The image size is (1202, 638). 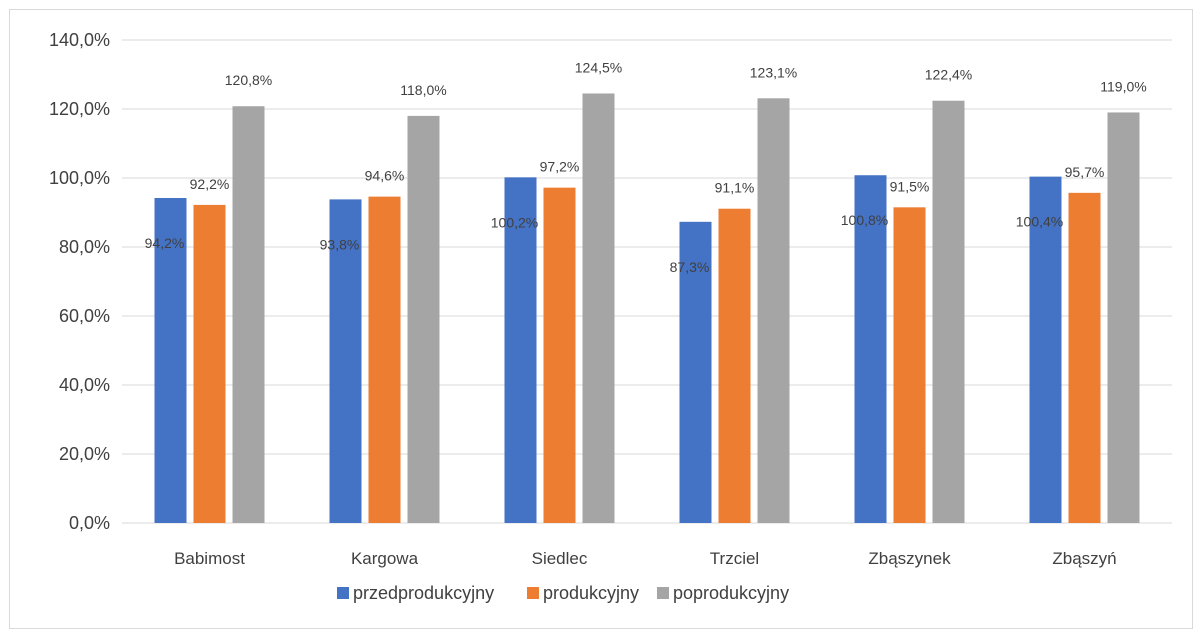 What do you see at coordinates (1123, 86) in the screenshot?
I see `data-label: 119,0%` at bounding box center [1123, 86].